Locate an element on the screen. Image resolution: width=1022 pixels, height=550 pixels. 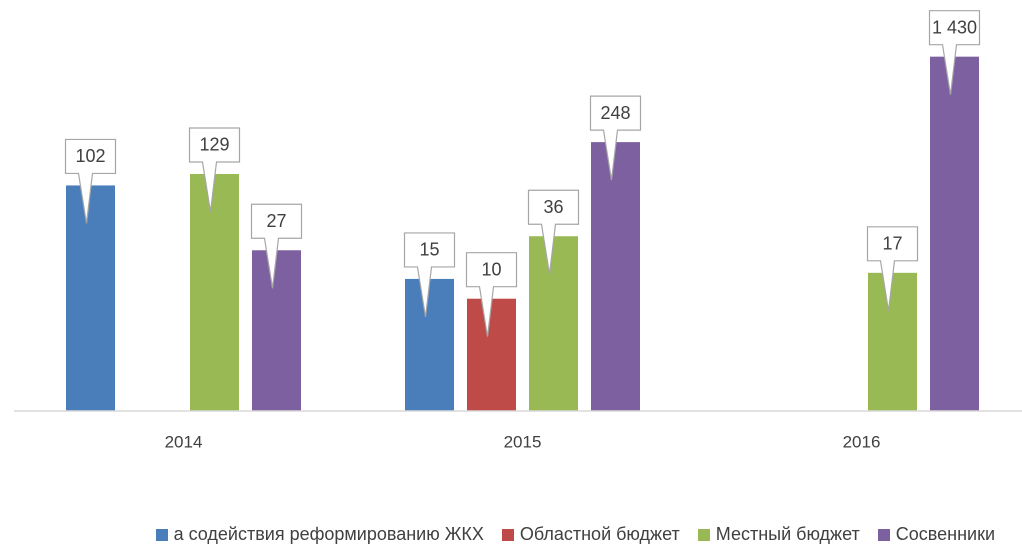
data-label: 17 is located at coordinates (892, 244).